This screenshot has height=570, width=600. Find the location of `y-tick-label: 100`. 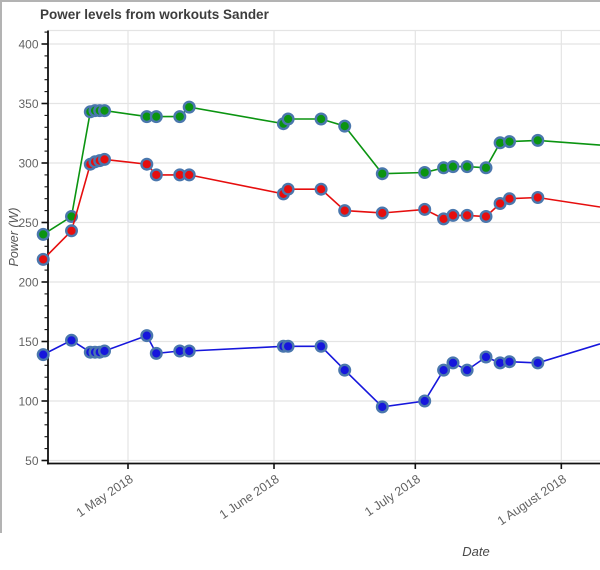

y-tick-label: 100 is located at coordinates (28, 401).